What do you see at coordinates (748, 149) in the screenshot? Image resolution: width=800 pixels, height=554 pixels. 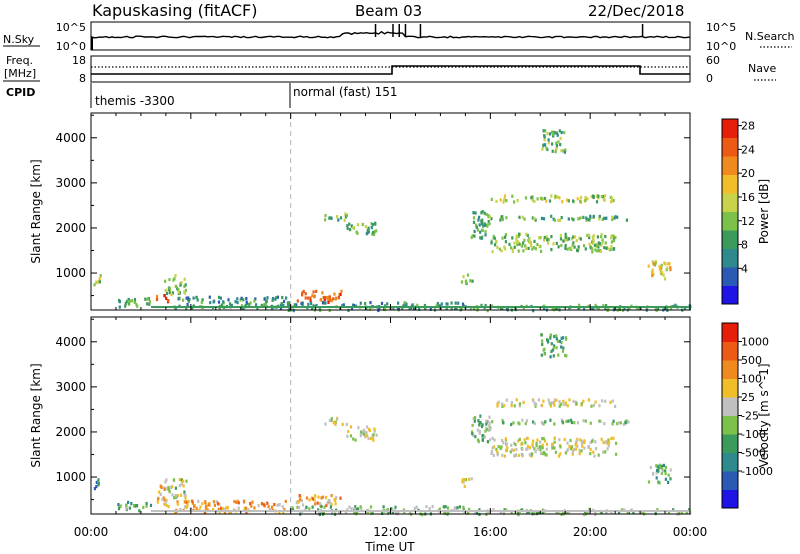 I see `power-colorbar-label: 24` at bounding box center [748, 149].